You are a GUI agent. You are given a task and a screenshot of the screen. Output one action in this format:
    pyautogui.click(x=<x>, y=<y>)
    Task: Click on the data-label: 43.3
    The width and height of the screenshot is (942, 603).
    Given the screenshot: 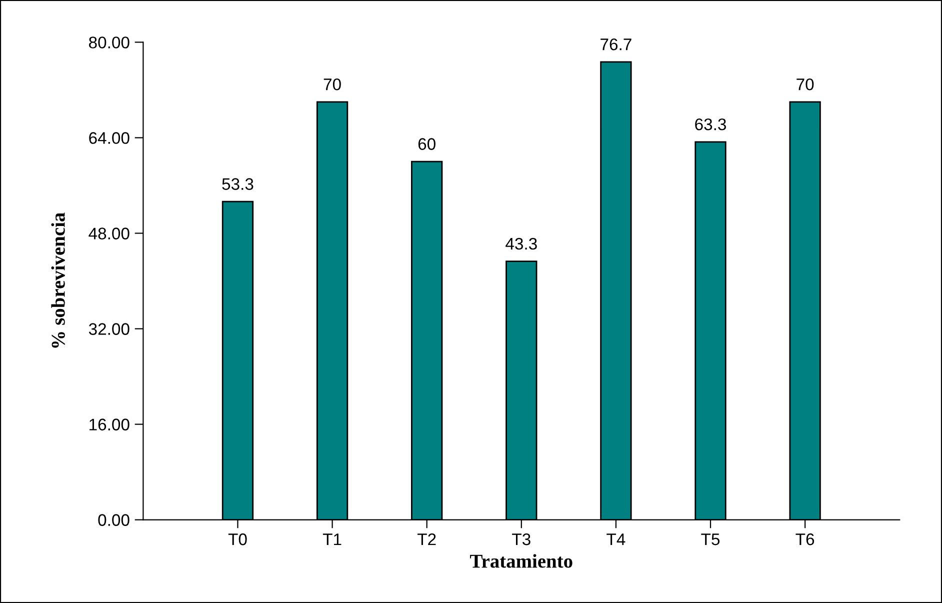 What is the action you would take?
    pyautogui.click(x=521, y=244)
    